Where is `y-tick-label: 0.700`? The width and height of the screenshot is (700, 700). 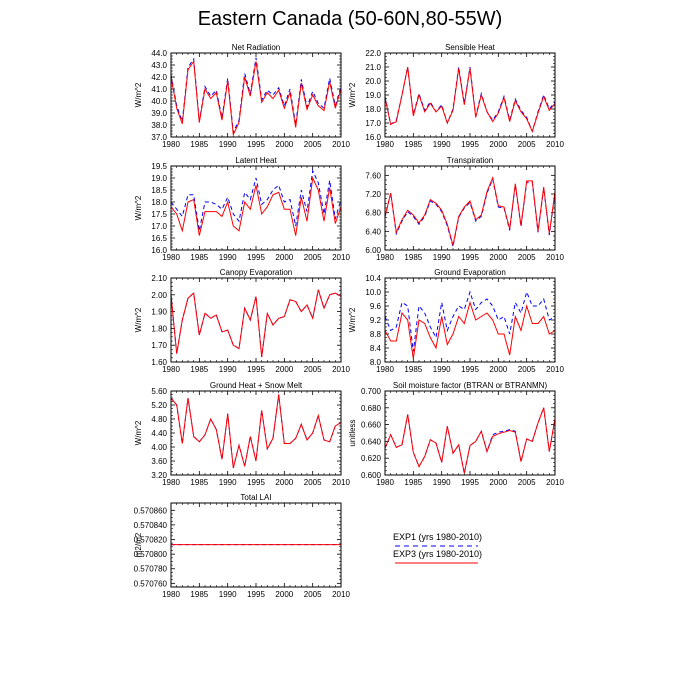
y-tick-label: 0.700 is located at coordinates (371, 391).